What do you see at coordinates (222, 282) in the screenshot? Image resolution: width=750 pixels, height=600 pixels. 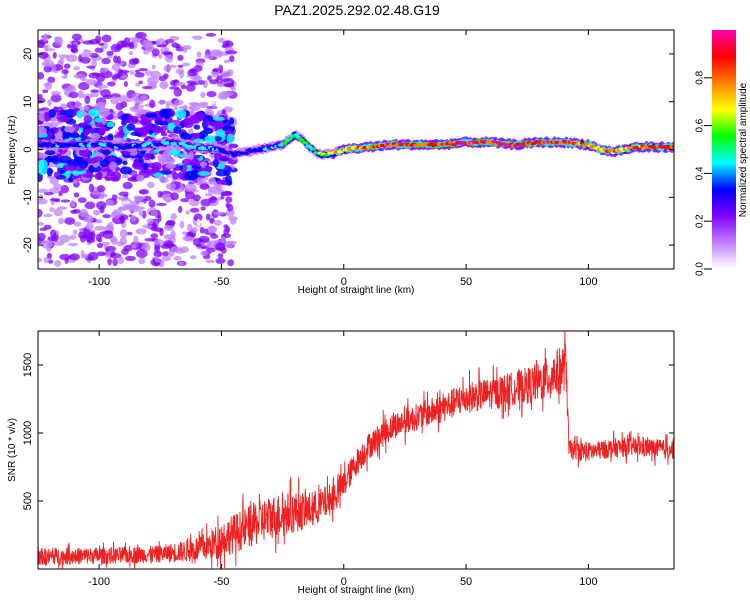 I see `spectrogram-x-tick-label: -50` at bounding box center [222, 282].